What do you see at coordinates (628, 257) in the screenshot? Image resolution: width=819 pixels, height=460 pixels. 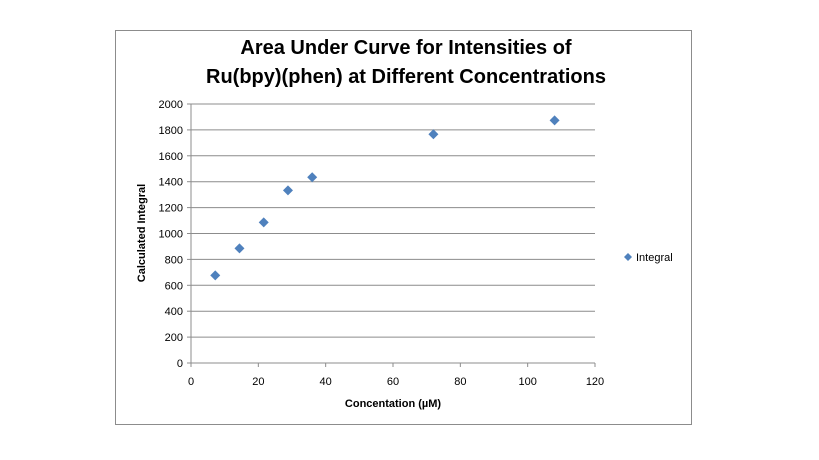 I see `legend-marker-icon` at bounding box center [628, 257].